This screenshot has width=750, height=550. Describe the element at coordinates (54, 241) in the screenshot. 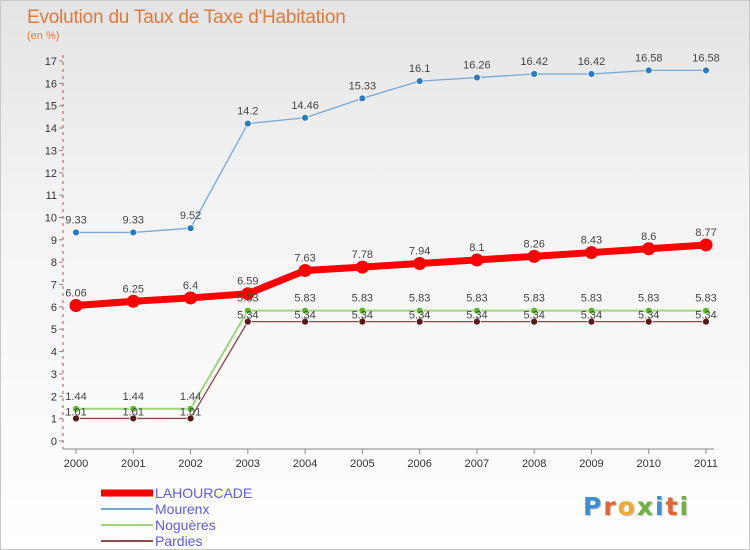

I see `y-tick-label: 9` at that location.